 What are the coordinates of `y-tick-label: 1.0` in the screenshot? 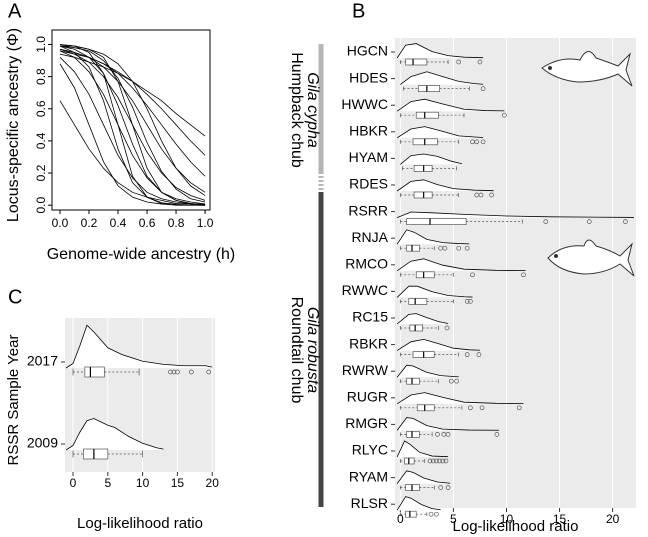 It's located at (41, 44).